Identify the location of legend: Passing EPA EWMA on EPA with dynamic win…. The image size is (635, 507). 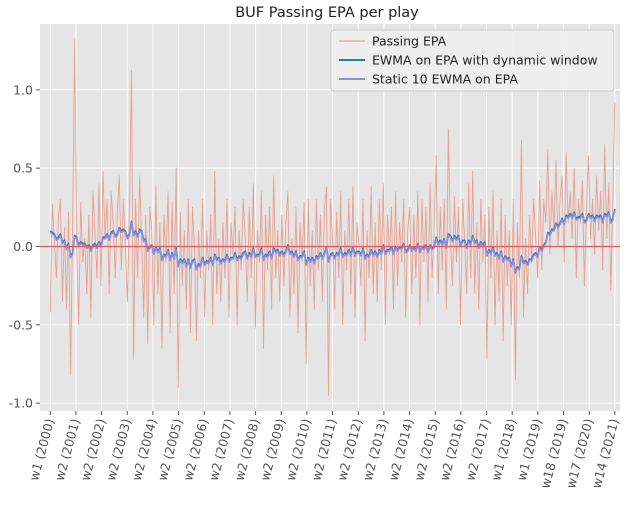
(472, 60).